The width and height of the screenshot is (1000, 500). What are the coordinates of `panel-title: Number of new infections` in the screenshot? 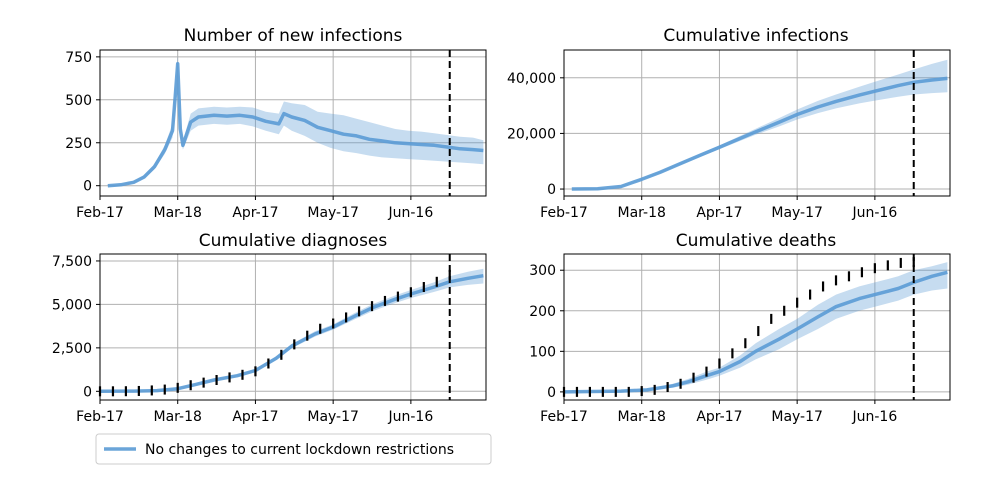 It's located at (293, 36).